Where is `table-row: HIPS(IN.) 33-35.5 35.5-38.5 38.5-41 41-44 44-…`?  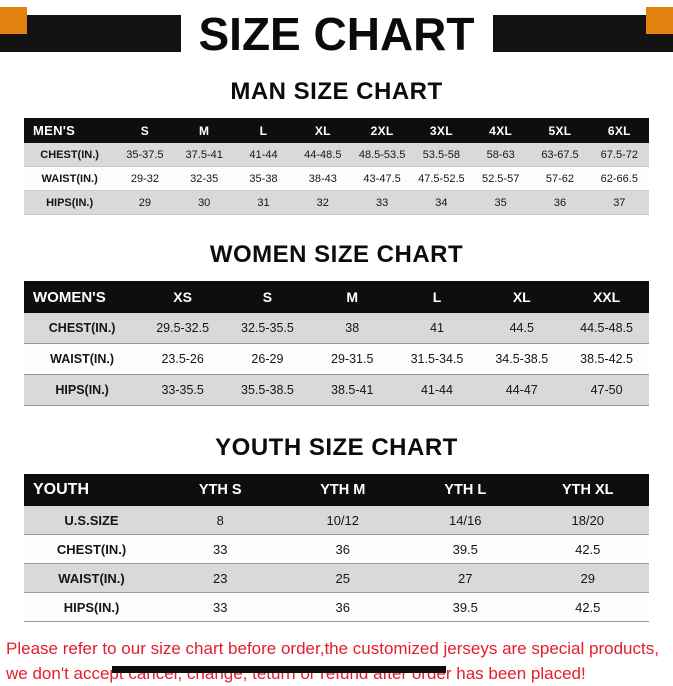
table-row: HIPS(IN.) 33-35.5 35.5-38.5 38.5-41 41-44 44-… is located at coordinates (336, 390).